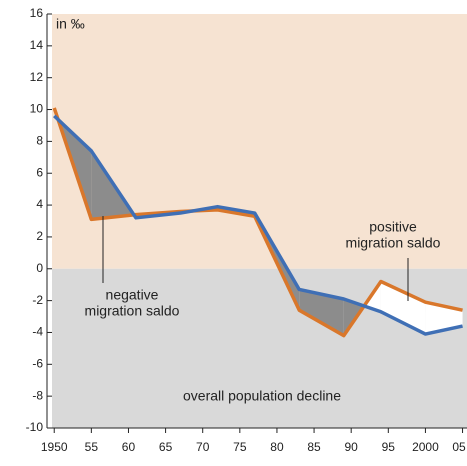 The width and height of the screenshot is (467, 466). I want to click on x-tick-label: 75, so click(240, 447).